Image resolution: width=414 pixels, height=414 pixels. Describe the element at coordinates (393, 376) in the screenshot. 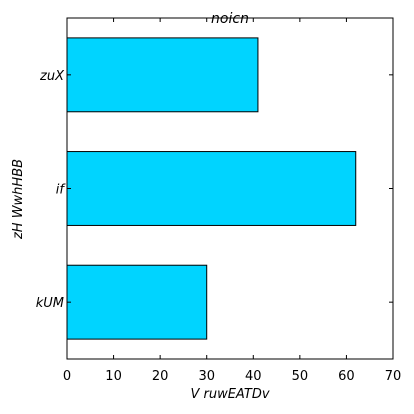

I see `x-tick-label: 70` at that location.